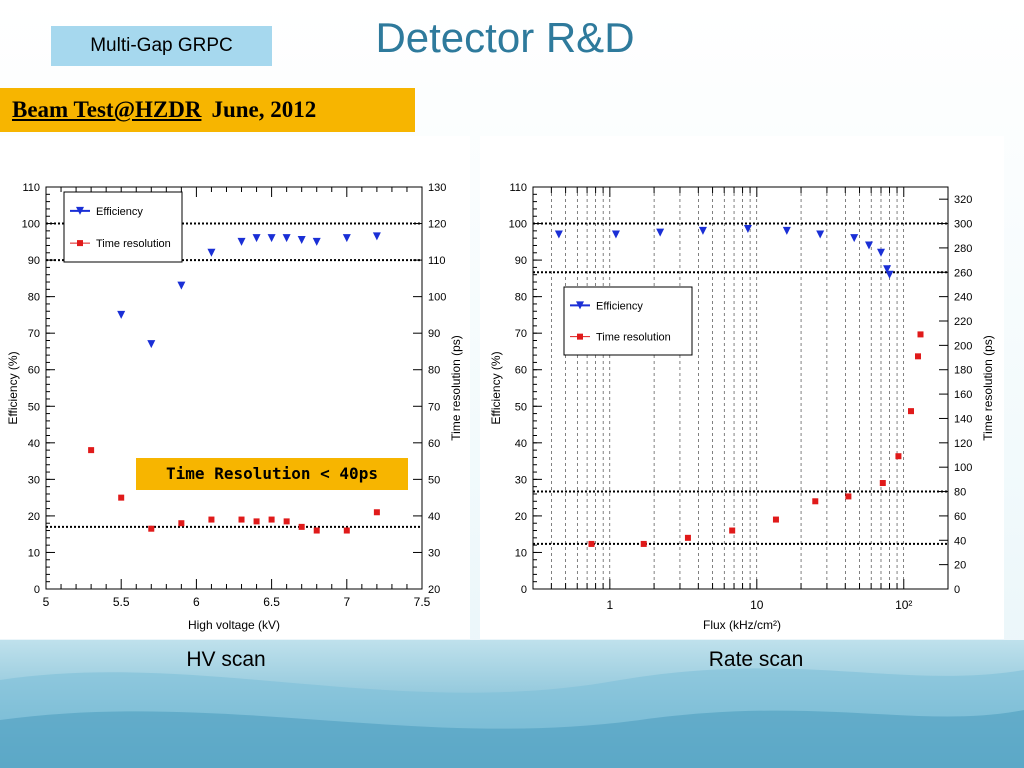 This screenshot has width=1024, height=768. I want to click on y2-tick-label: 110, so click(437, 261).